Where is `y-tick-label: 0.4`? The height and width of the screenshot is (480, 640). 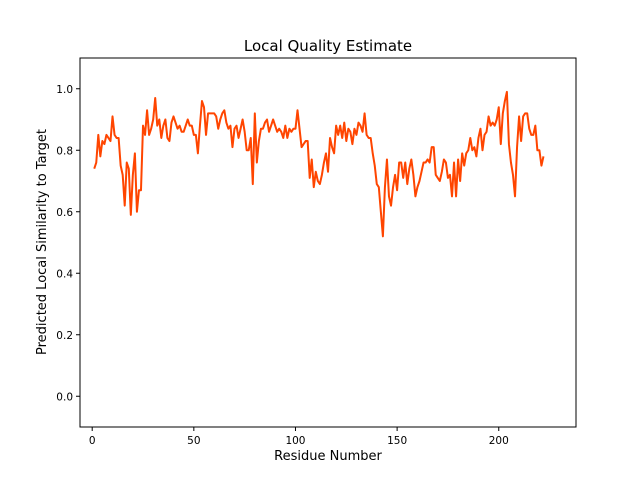
y-tick-label: 0.4 is located at coordinates (64, 274).